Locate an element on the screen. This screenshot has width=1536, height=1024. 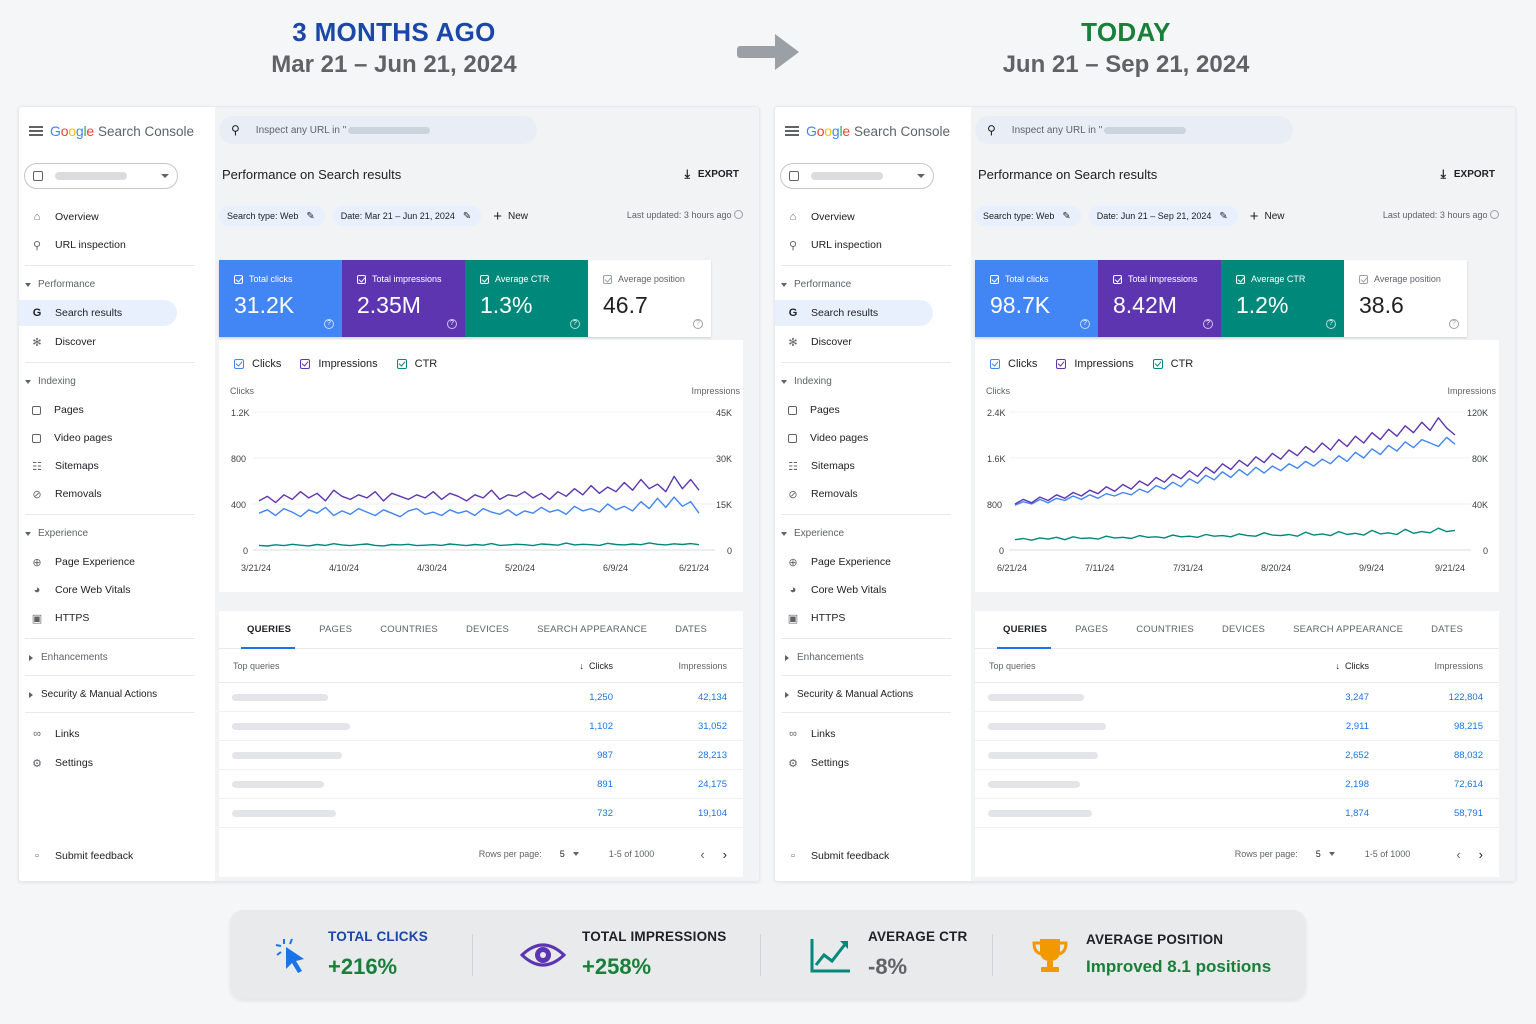
table-row: 3,247 122,804 is located at coordinates (1237, 697).